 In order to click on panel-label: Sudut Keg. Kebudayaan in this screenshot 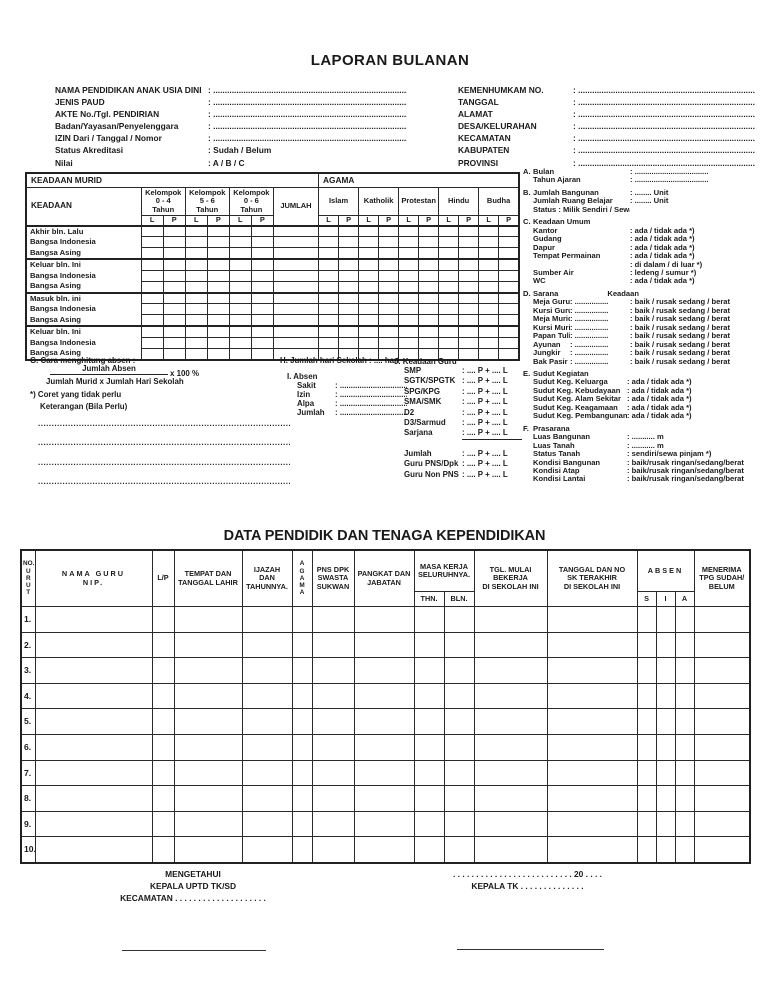, I will do `click(577, 390)`.